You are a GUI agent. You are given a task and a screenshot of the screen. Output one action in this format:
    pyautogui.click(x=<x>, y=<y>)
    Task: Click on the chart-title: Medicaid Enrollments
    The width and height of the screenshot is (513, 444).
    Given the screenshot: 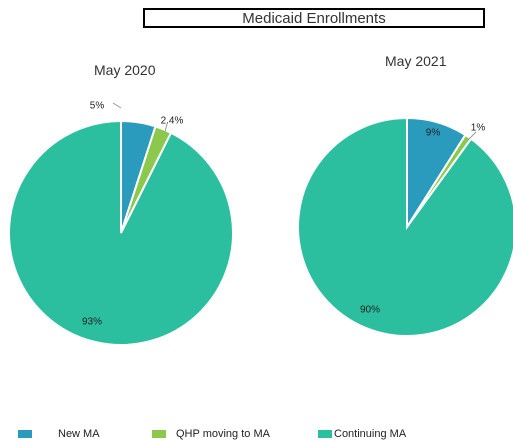 What is the action you would take?
    pyautogui.click(x=314, y=18)
    